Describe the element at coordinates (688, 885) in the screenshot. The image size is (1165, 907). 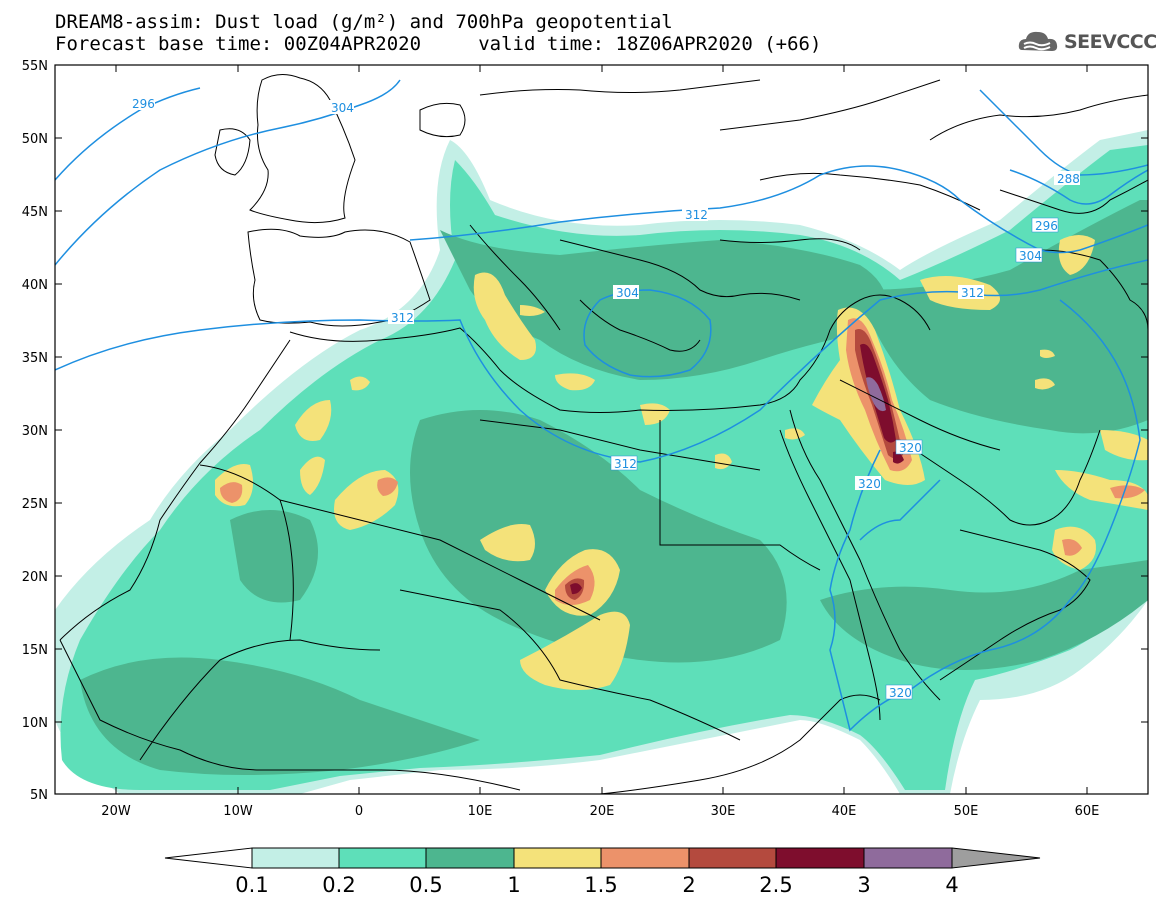
I see `colorbar-label: 2` at that location.